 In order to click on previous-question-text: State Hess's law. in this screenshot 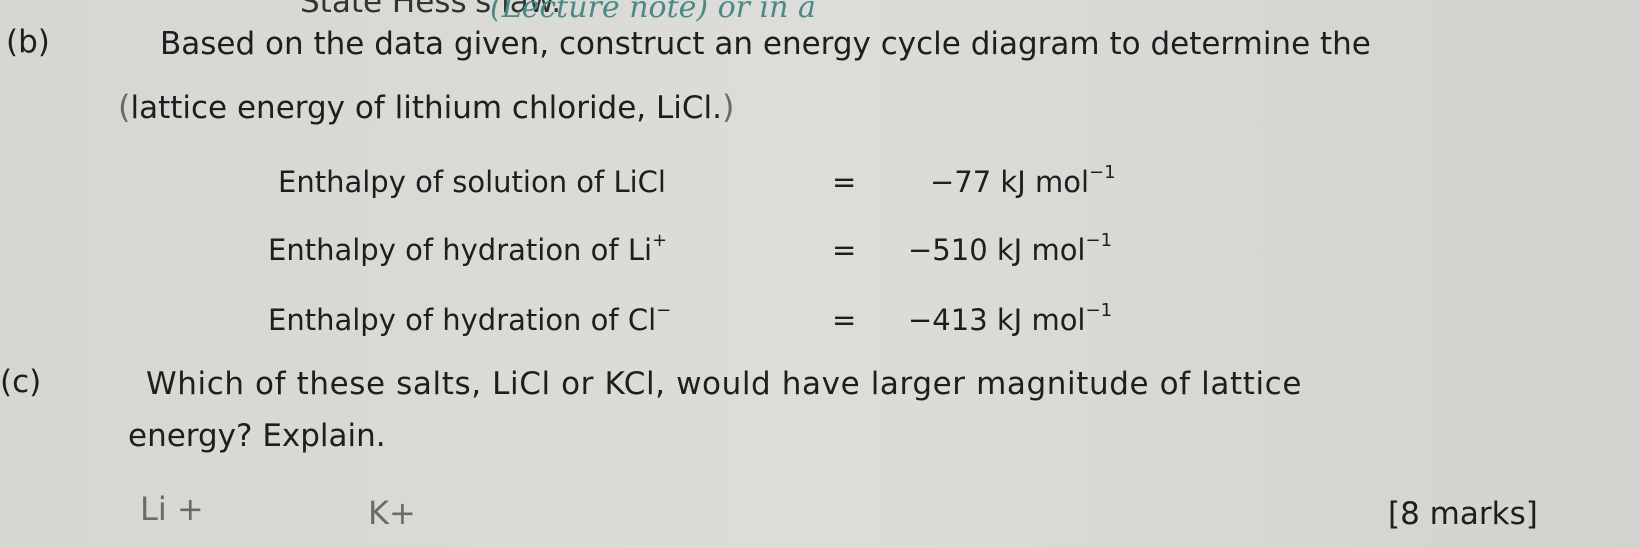, I will do `click(431, 10)`.